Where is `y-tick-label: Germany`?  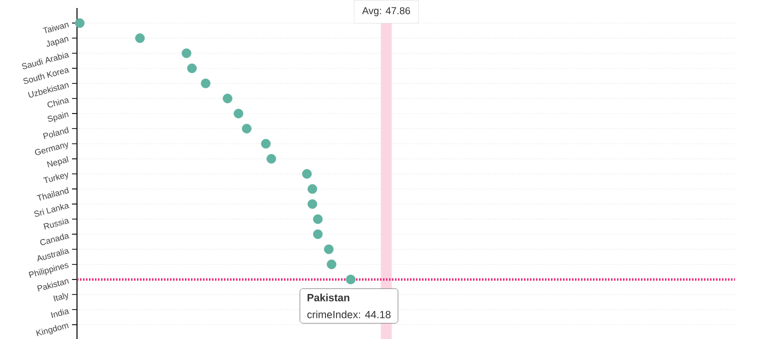
y-tick-label: Germany is located at coordinates (51, 148).